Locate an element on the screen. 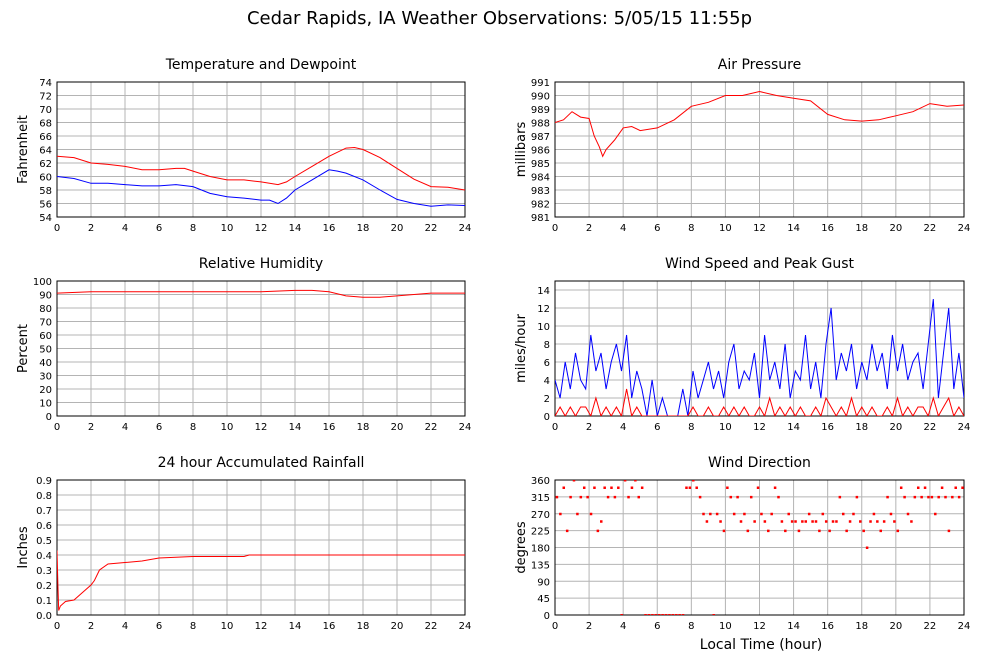 Image resolution: width=999 pixels, height=659 pixels. plot-frame is located at coordinates (261, 149).